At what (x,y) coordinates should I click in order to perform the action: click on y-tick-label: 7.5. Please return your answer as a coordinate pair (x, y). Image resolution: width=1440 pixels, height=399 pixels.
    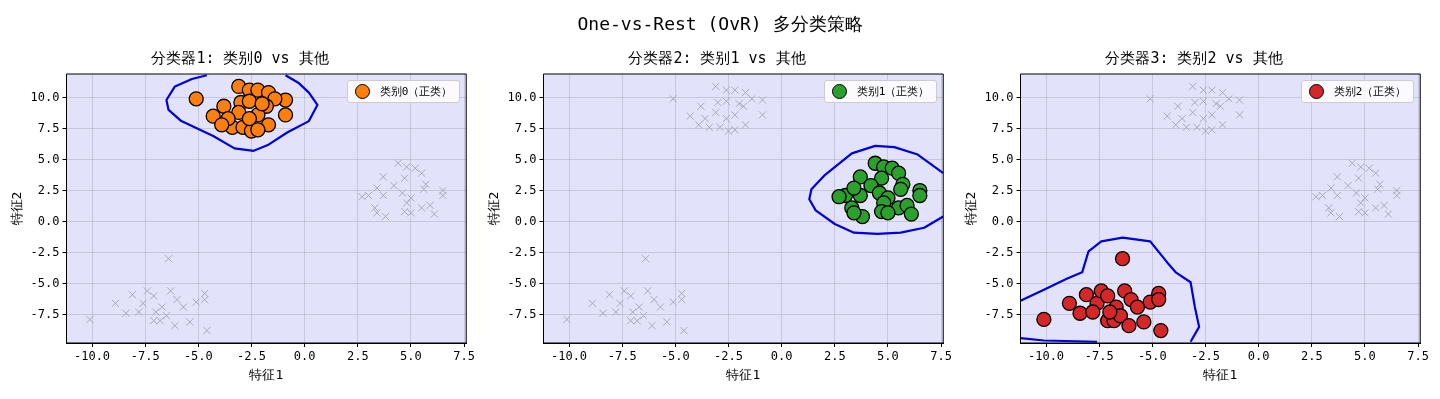
    Looking at the image, I should click on (525, 127).